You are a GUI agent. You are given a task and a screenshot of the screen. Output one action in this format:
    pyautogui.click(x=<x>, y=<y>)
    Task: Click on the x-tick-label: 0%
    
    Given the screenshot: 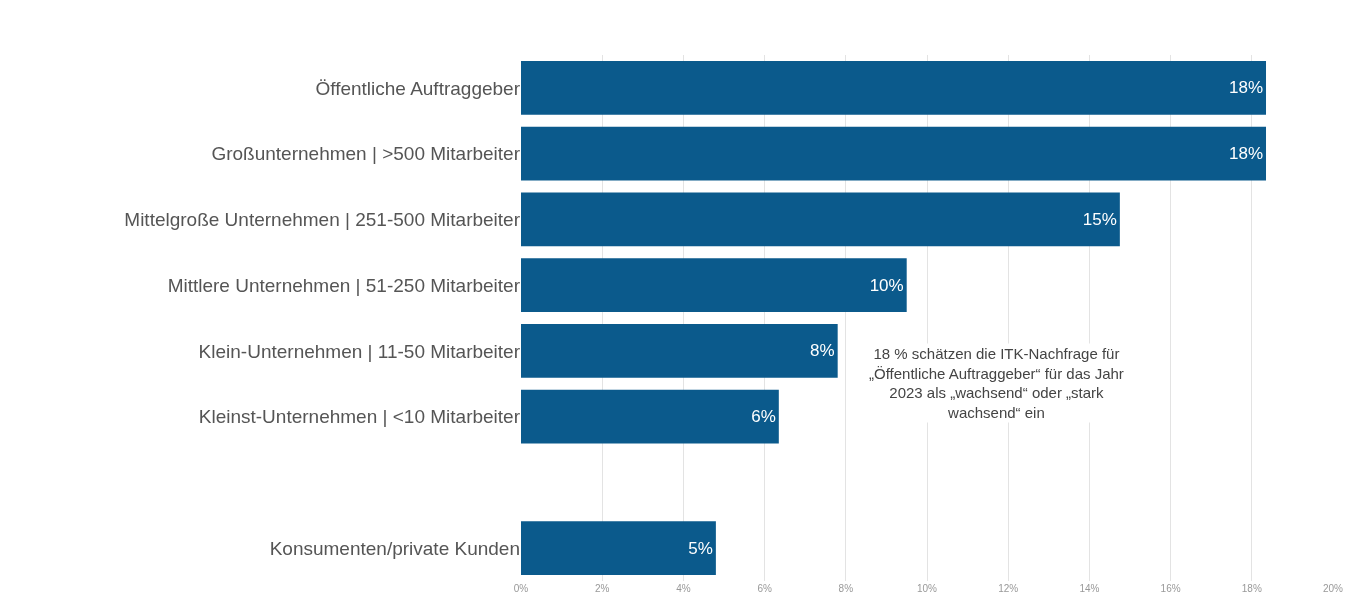 What is the action you would take?
    pyautogui.click(x=521, y=588)
    